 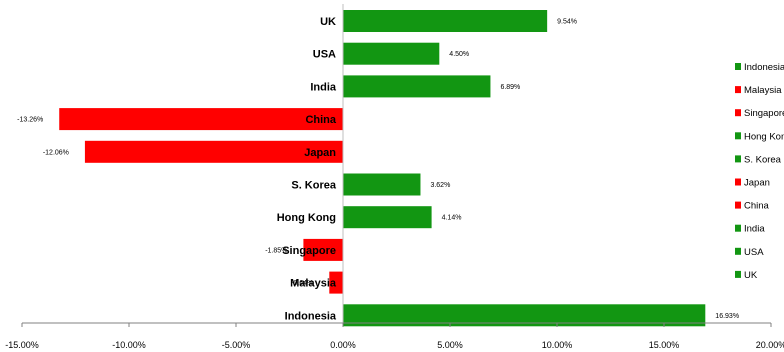 What do you see at coordinates (738, 182) in the screenshot?
I see `legend-swatch-japan` at bounding box center [738, 182].